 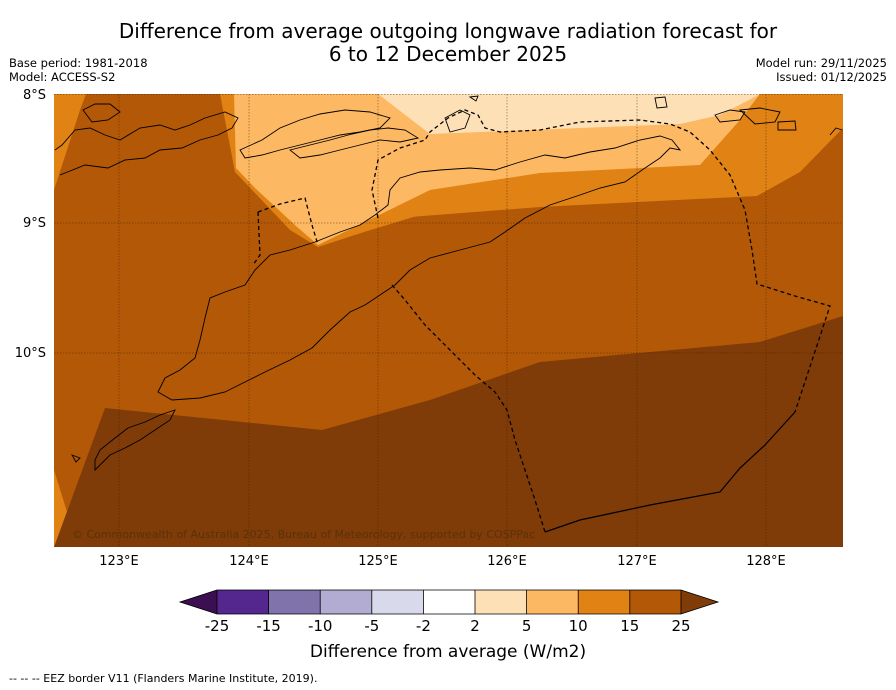 What do you see at coordinates (268, 626) in the screenshot?
I see `colorbar-tick-2: -15` at bounding box center [268, 626].